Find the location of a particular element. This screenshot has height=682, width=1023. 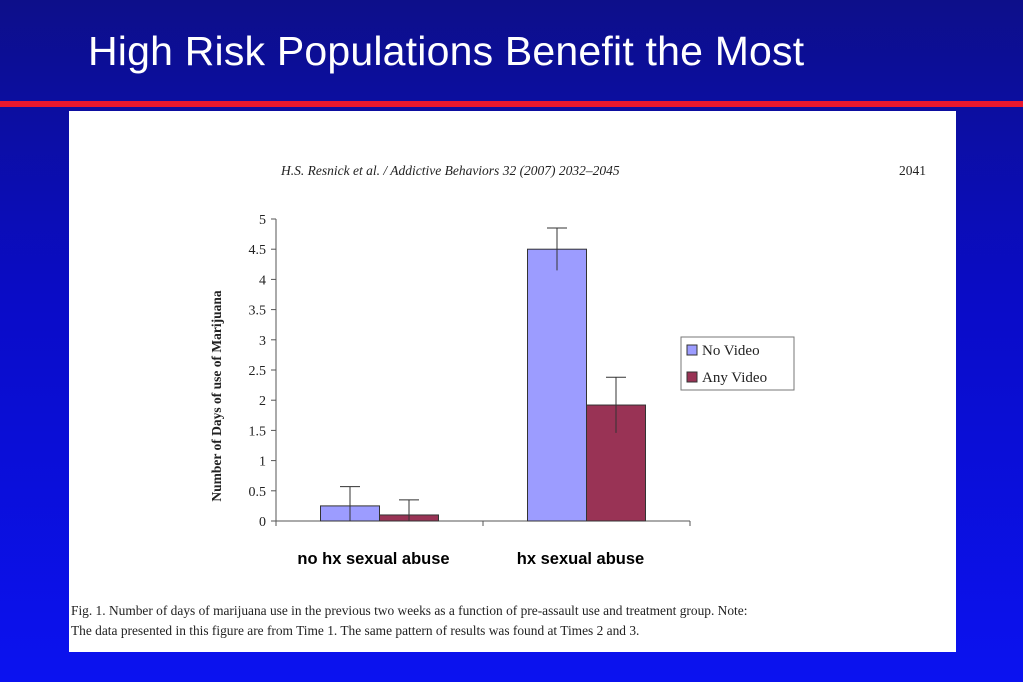

y-tick-label: 3 is located at coordinates (262, 341).